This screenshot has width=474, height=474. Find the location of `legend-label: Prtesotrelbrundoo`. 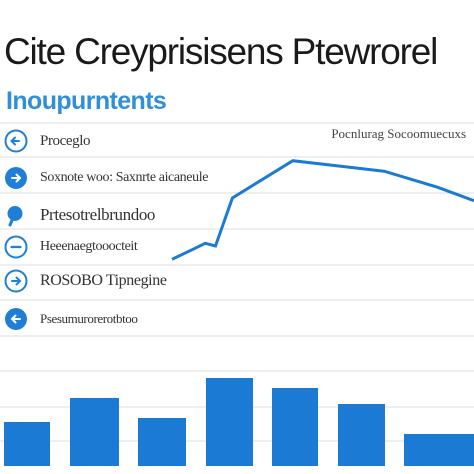

legend-label: Prtesotrelbrundoo is located at coordinates (98, 214).